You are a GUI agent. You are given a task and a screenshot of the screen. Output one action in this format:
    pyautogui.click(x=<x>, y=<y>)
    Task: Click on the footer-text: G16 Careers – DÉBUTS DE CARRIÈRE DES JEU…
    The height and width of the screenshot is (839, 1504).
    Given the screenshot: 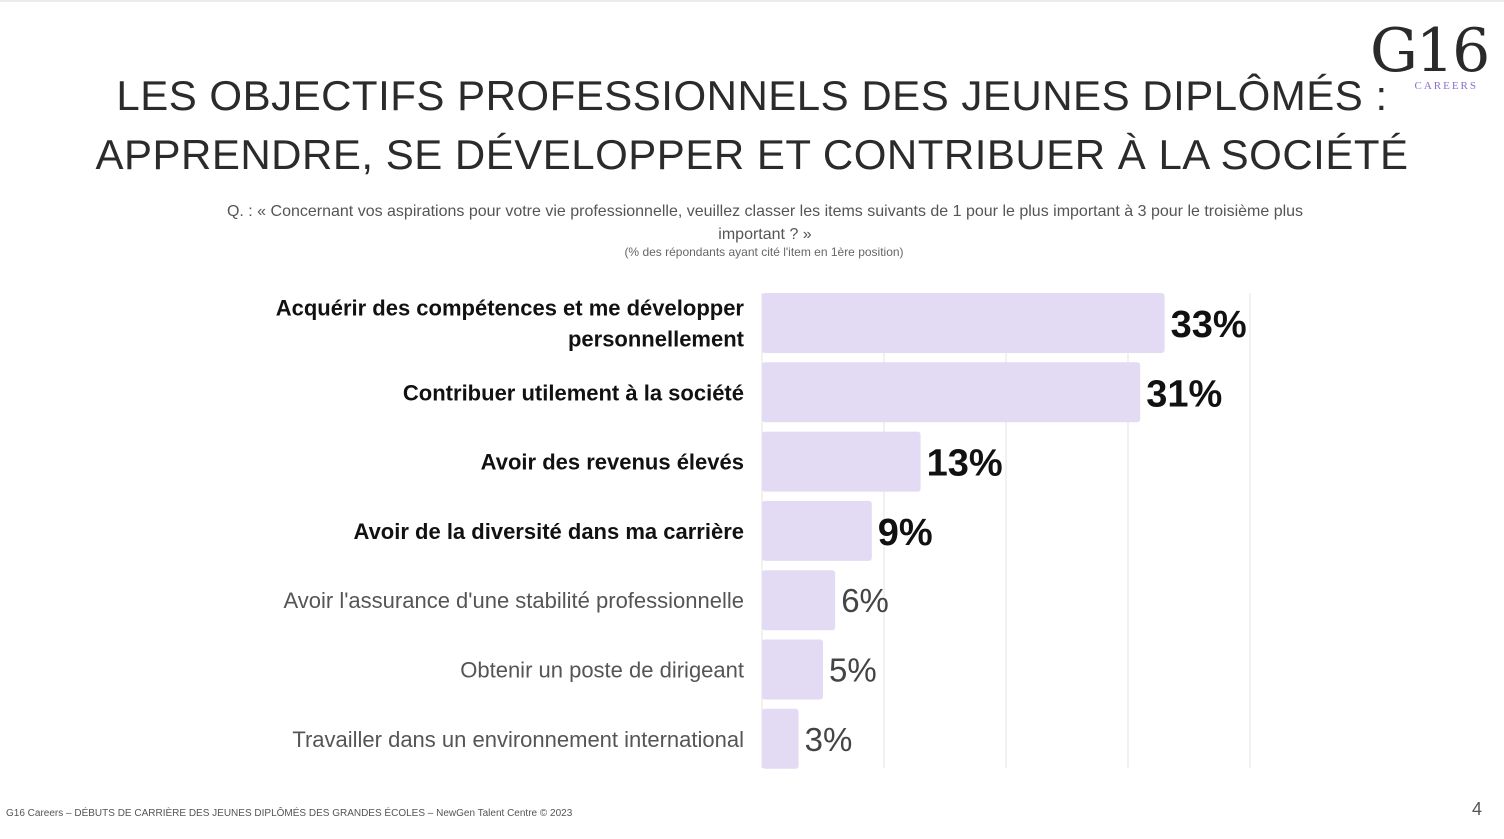 What is the action you would take?
    pyautogui.click(x=289, y=813)
    